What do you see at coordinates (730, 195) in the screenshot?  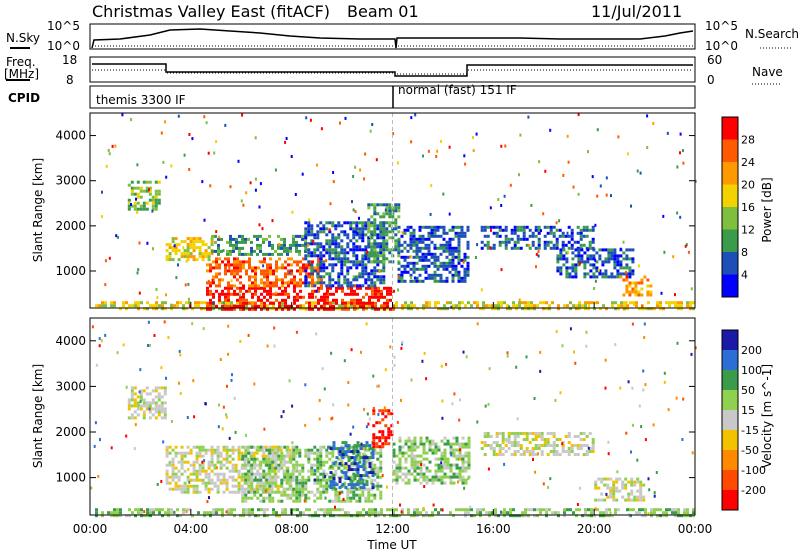 I see `power-colorbar-swatch` at bounding box center [730, 195].